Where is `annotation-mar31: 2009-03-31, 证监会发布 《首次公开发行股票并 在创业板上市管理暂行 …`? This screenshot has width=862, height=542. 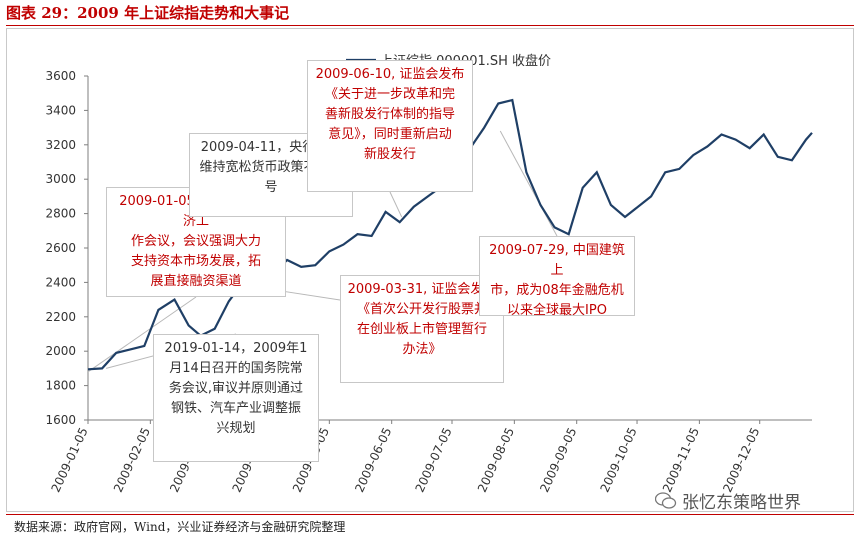
annotation-mar31: 2009-03-31, 证监会发布 《首次公开发行股票并 在创业板上市管理暂行 … is located at coordinates (422, 329).